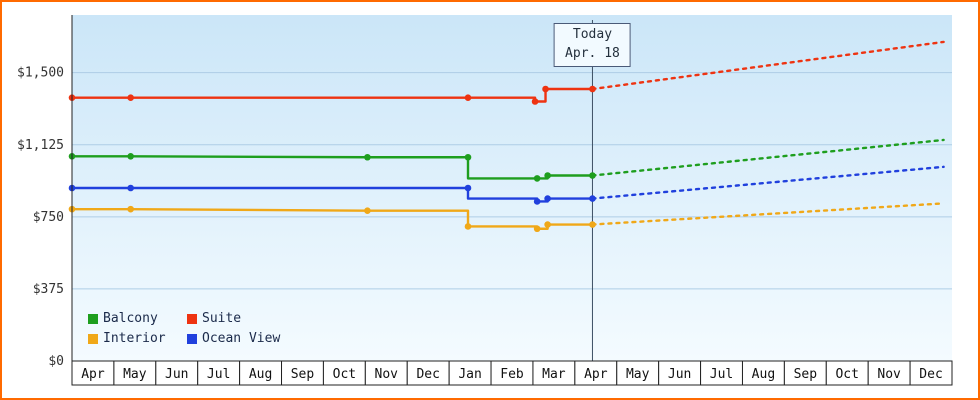 The width and height of the screenshot is (980, 400). I want to click on legend-label-ocean-view: Ocean View, so click(241, 338).